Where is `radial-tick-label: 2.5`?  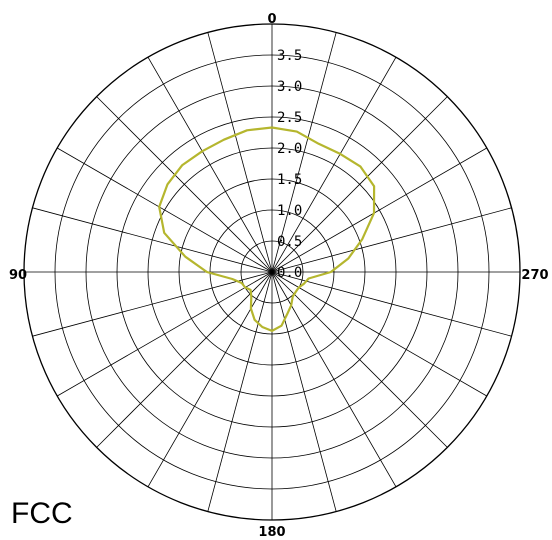 radial-tick-label: 2.5 is located at coordinates (289, 118).